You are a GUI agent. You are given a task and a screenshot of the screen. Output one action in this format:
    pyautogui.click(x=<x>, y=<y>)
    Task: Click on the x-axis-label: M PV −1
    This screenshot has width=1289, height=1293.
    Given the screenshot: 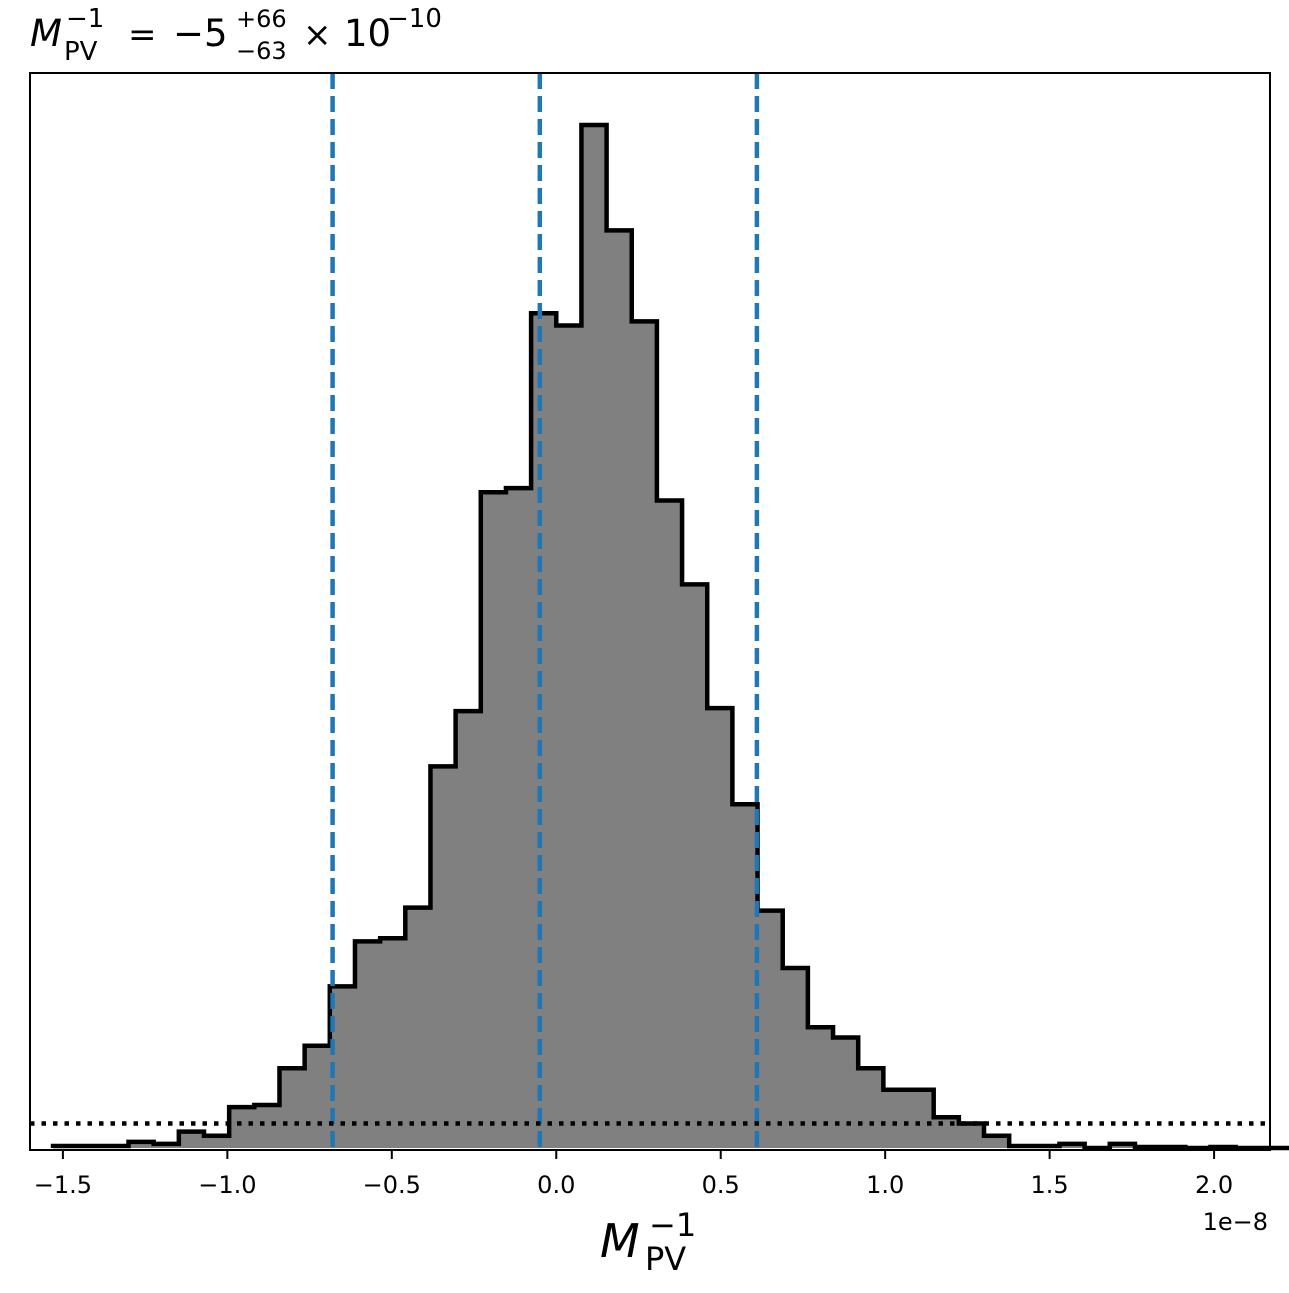 What is the action you would take?
    pyautogui.click(x=648, y=1242)
    